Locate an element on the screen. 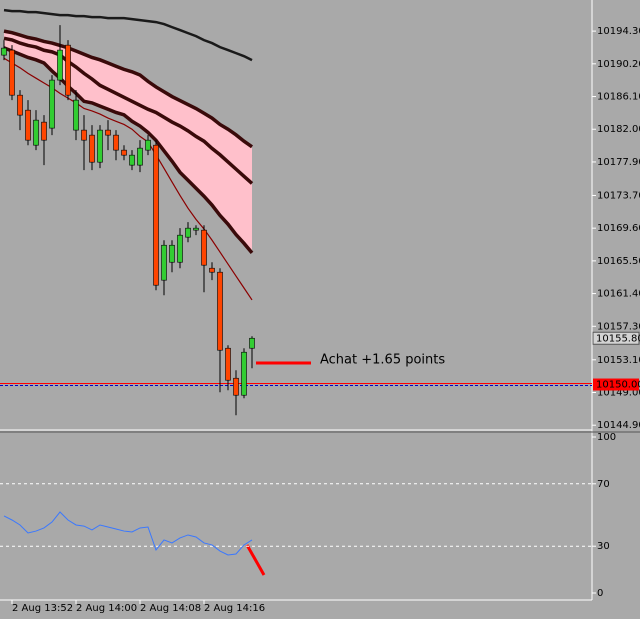 The image size is (640, 619). price-box is located at coordinates (616, 338).